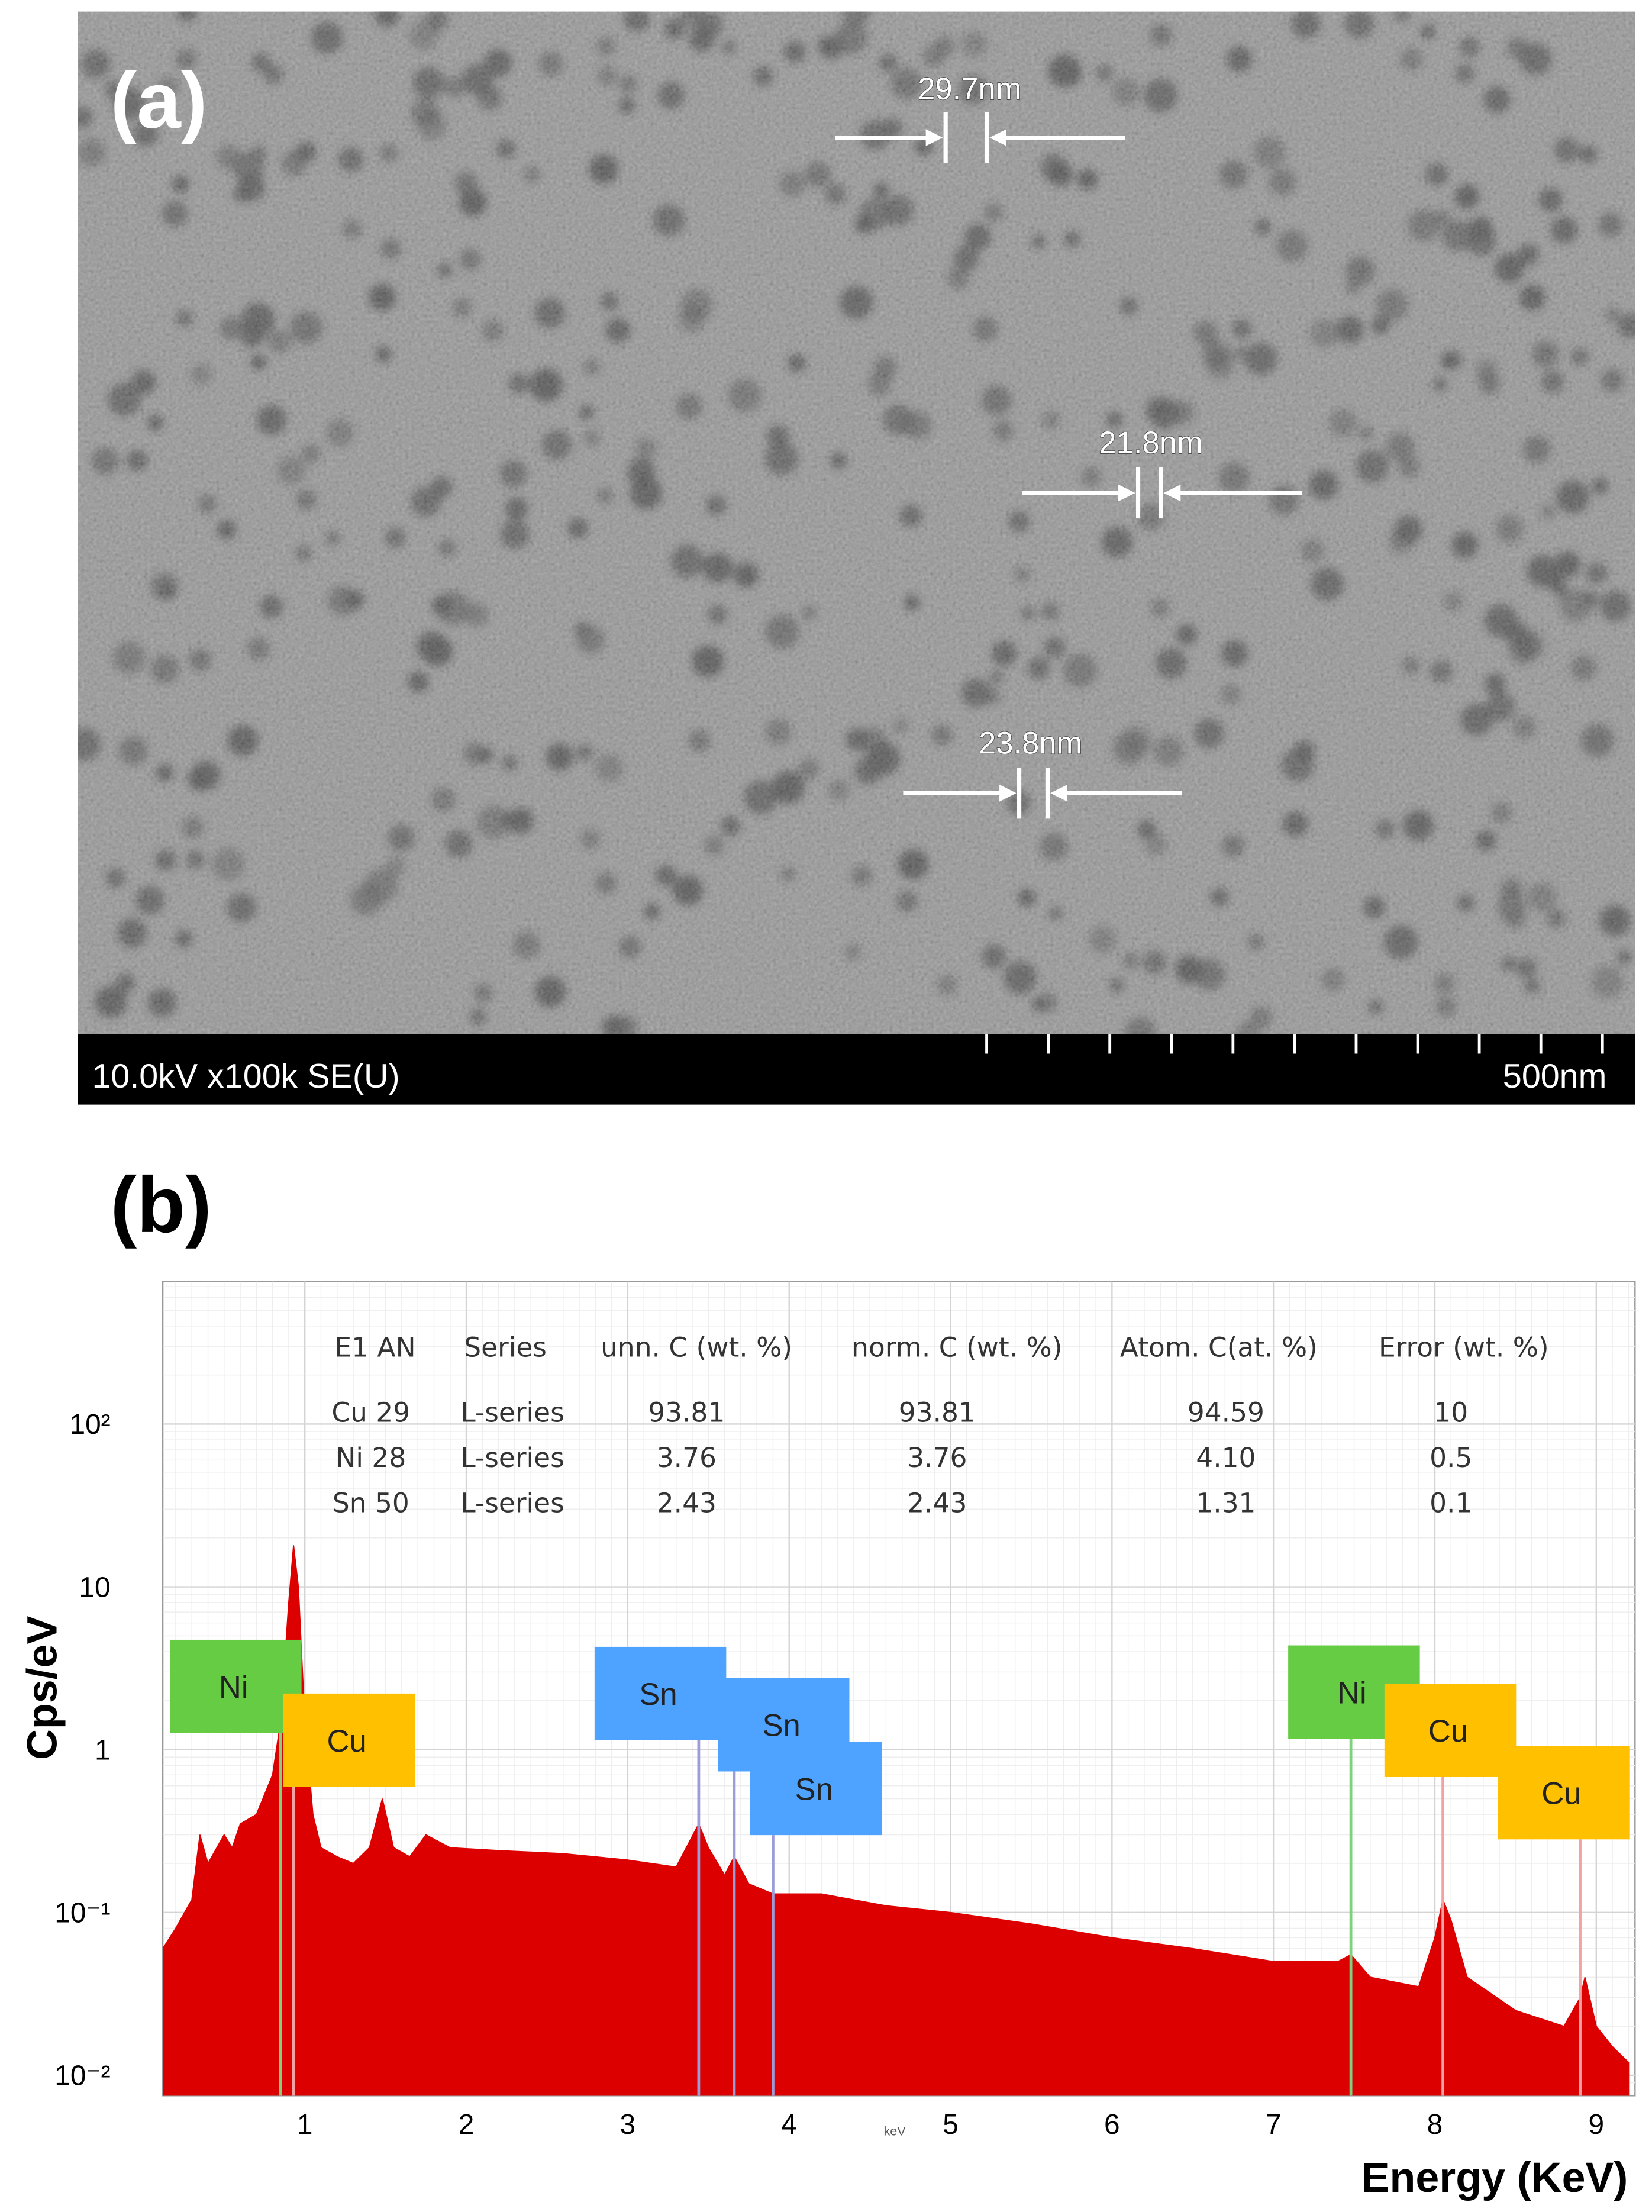  I want to click on x-tick-label: 7, so click(1274, 2124).